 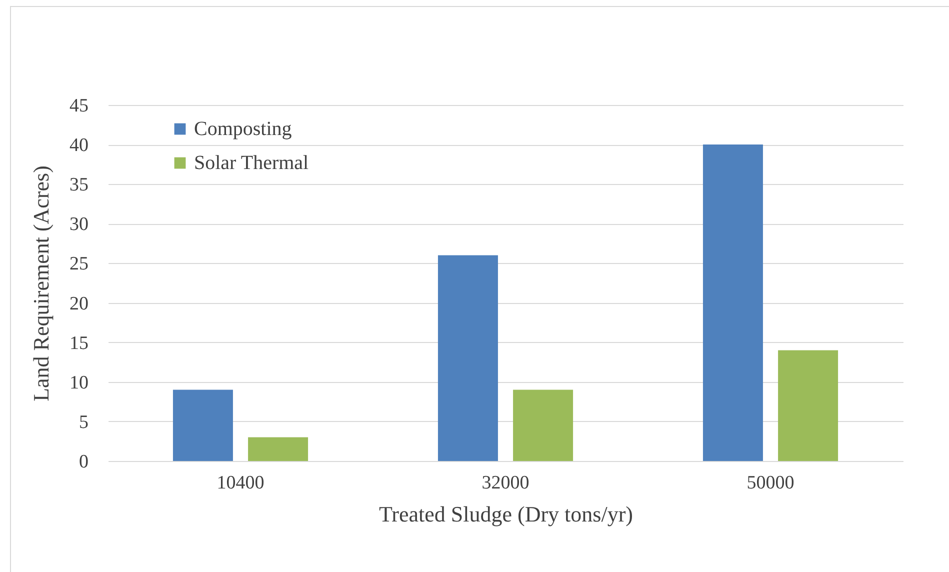 What do you see at coordinates (41, 284) in the screenshot?
I see `y-axis-title: Land Requirement (Acres)` at bounding box center [41, 284].